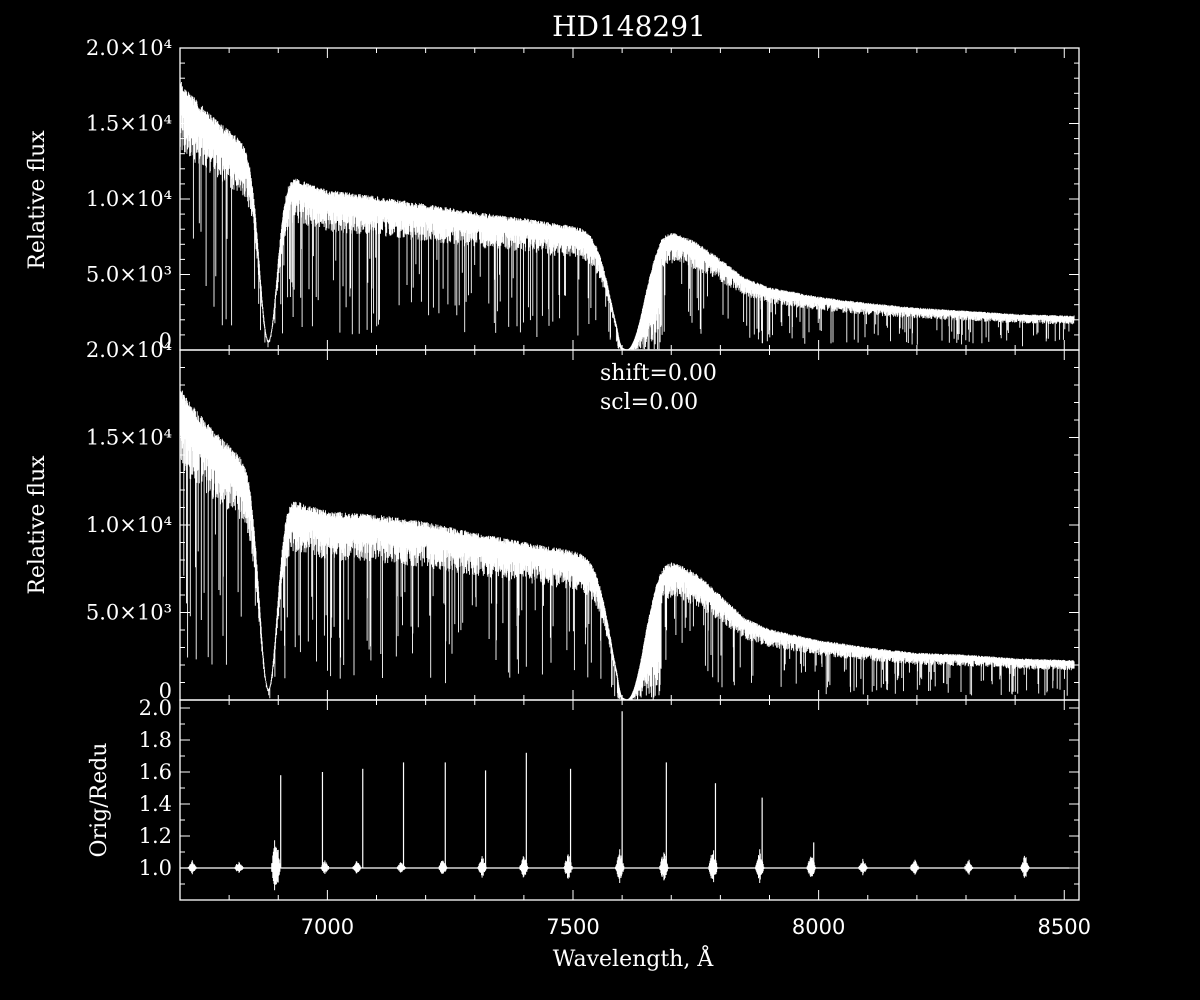 This screenshot has width=1200, height=1000. What do you see at coordinates (155, 868) in the screenshot?
I see `y-tick-label: 1.0` at bounding box center [155, 868].